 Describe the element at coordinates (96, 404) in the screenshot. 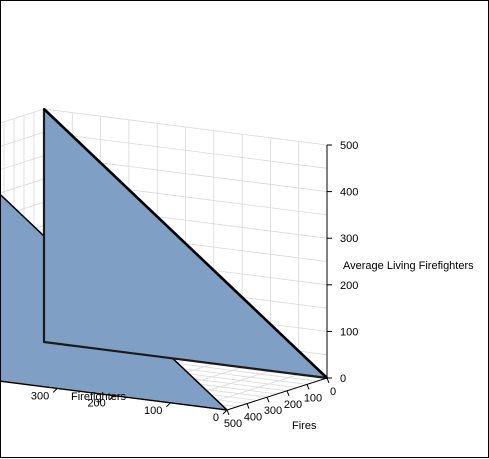

I see `y-tick-label: 200` at that location.